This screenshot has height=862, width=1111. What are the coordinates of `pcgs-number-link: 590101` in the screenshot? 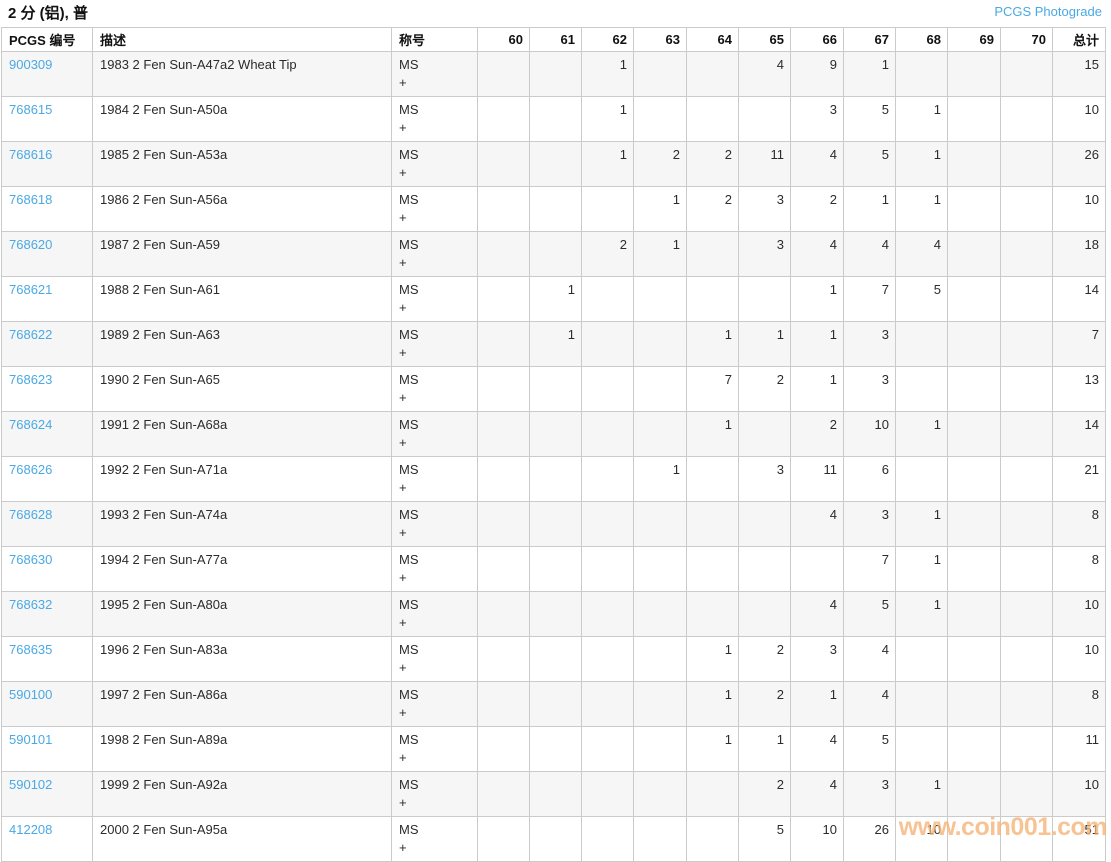 It's located at (31, 739).